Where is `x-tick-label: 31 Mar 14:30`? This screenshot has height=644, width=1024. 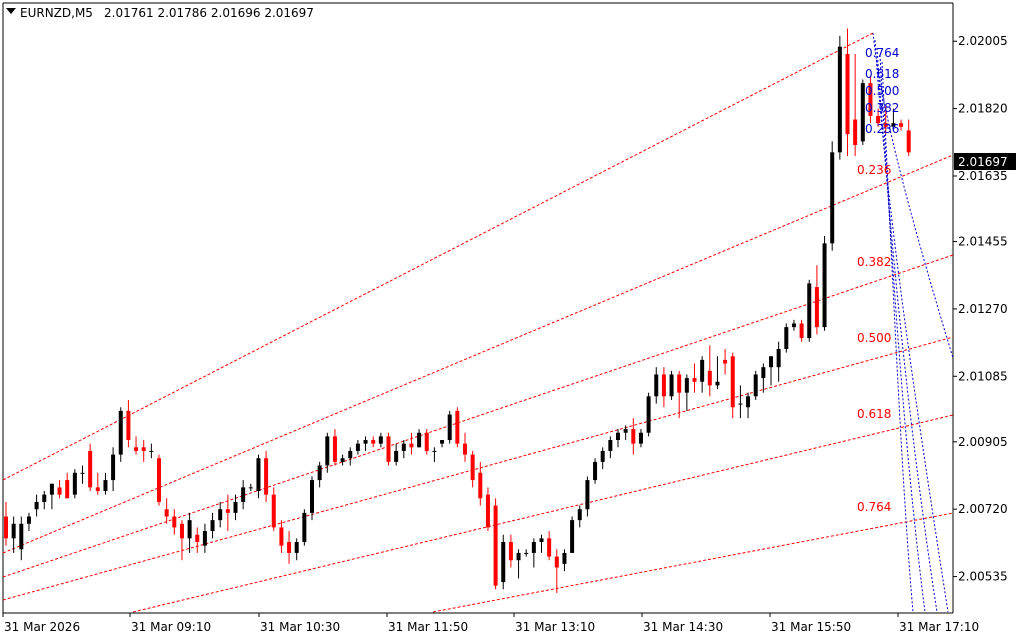
x-tick-label: 31 Mar 14:30 is located at coordinates (683, 627).